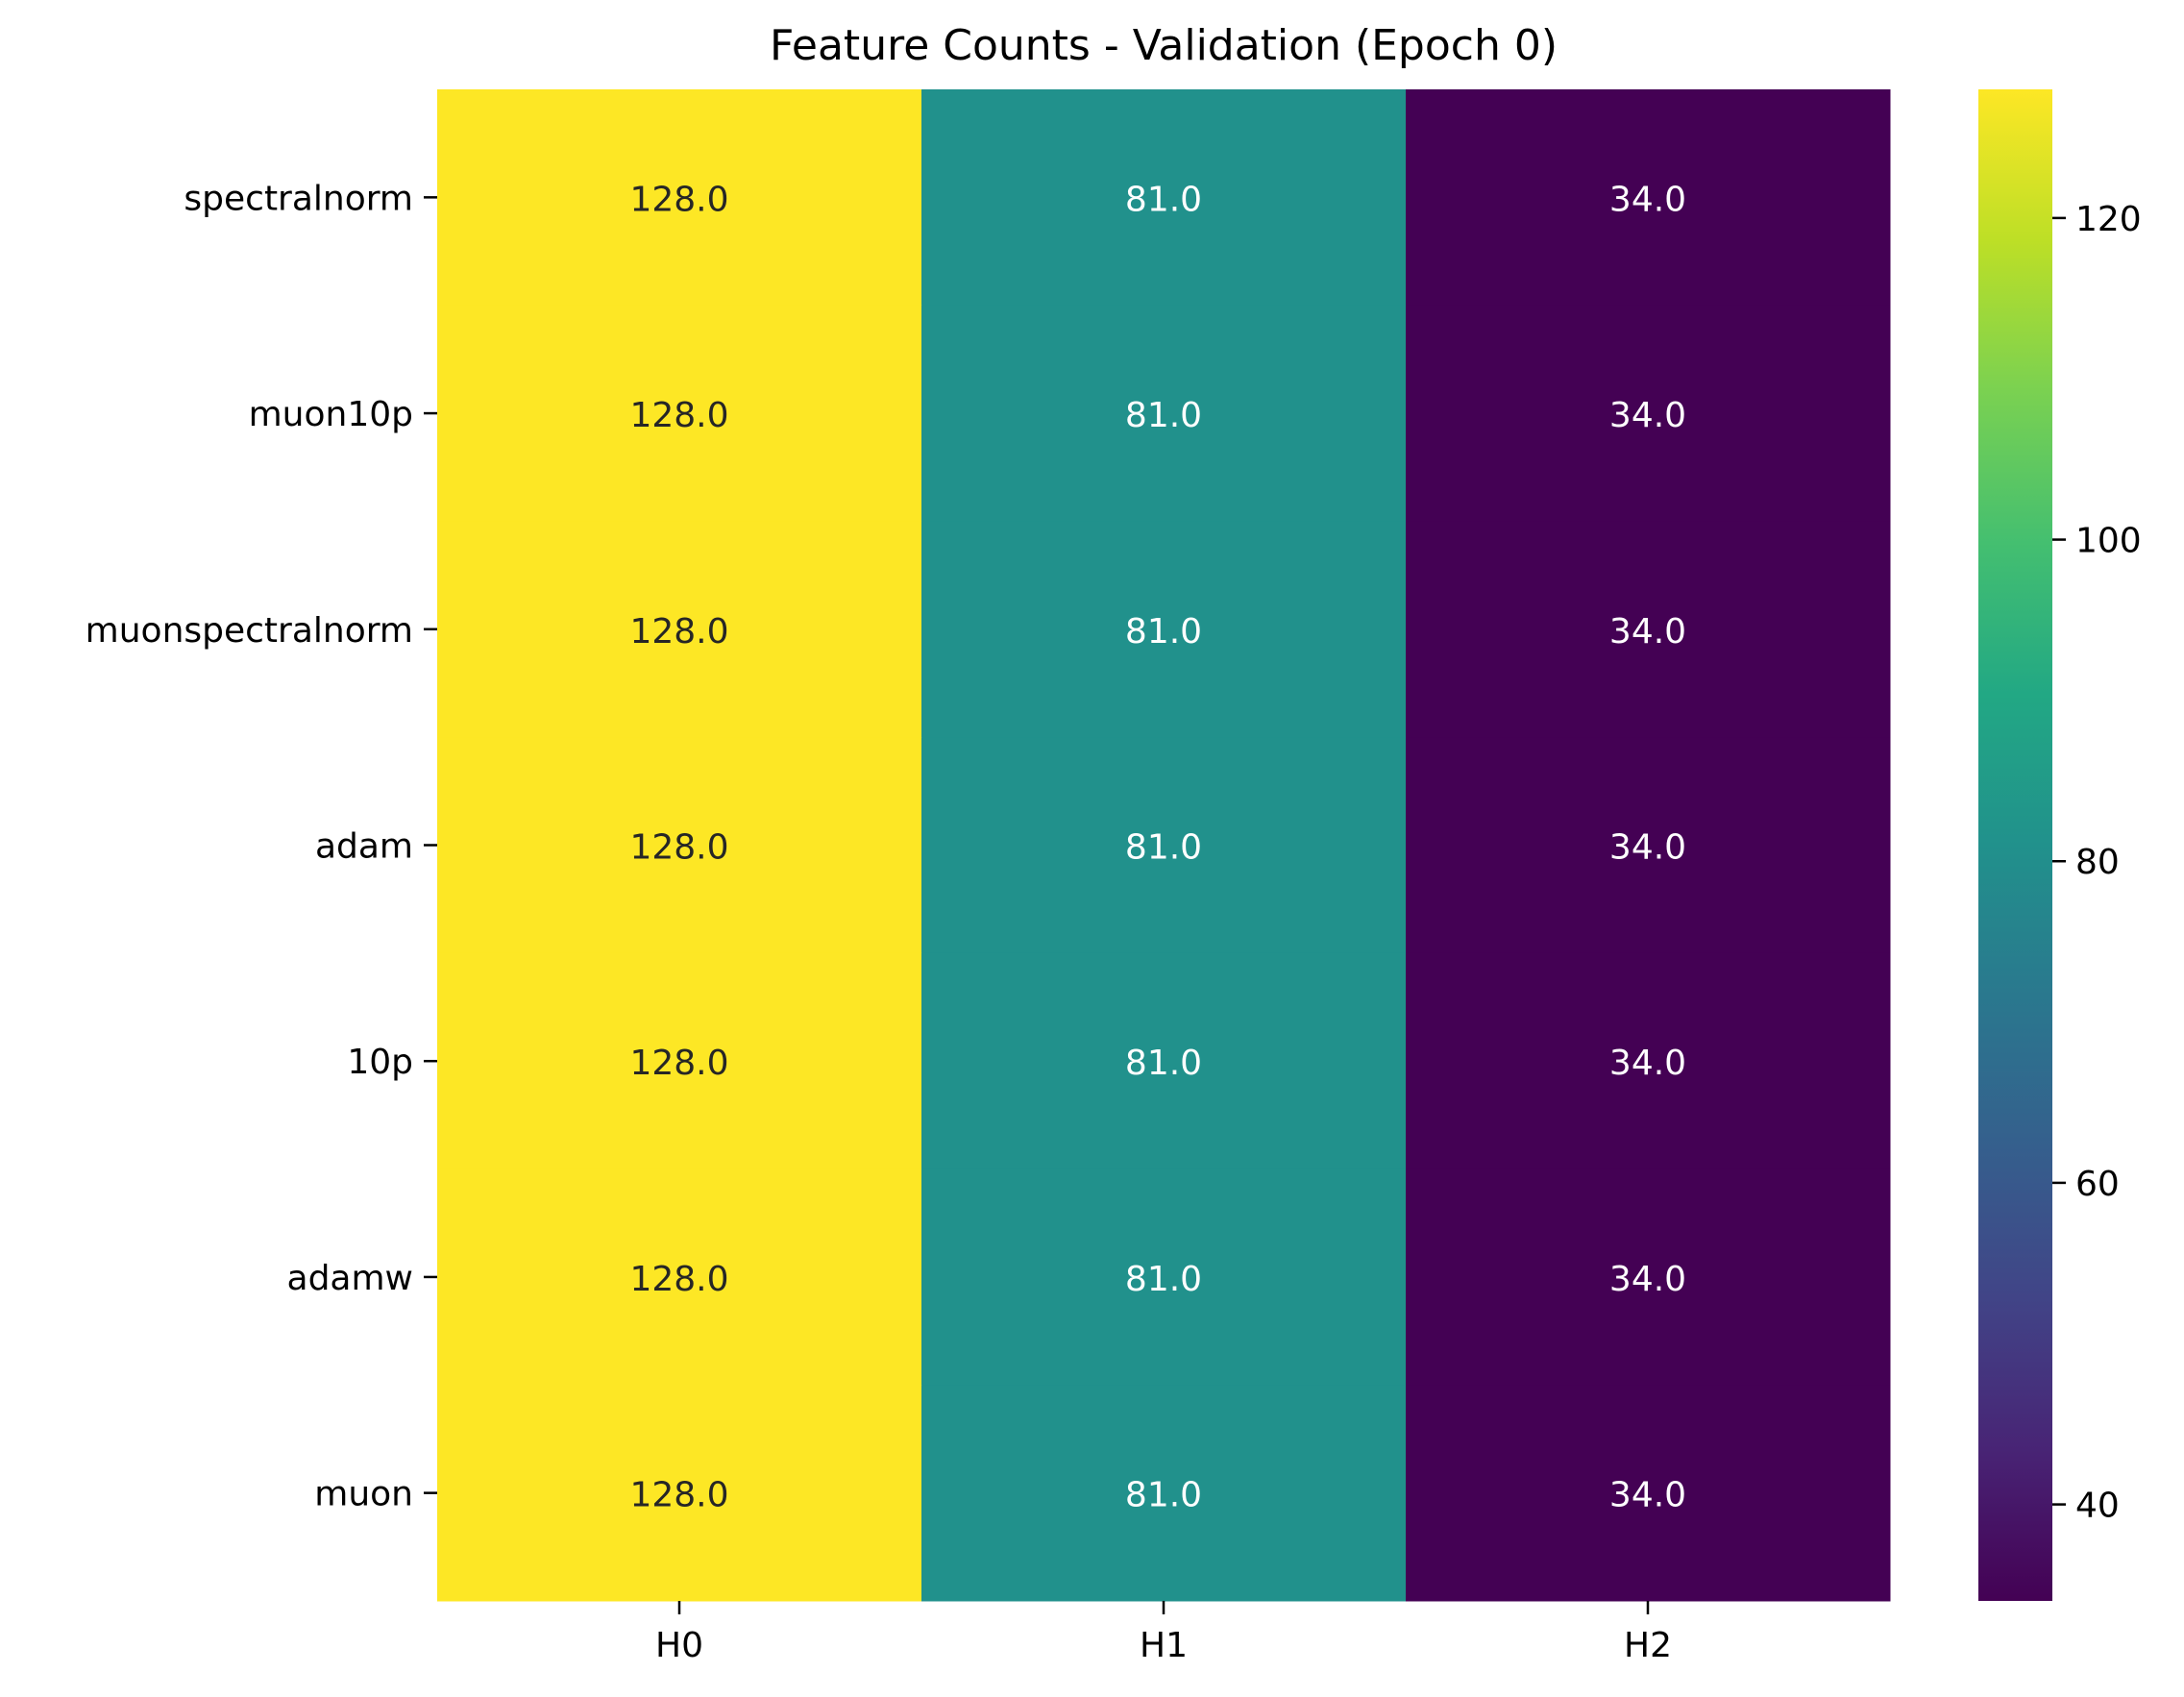  Describe the element at coordinates (1648, 1645) in the screenshot. I see `x-tick-label: H2` at that location.